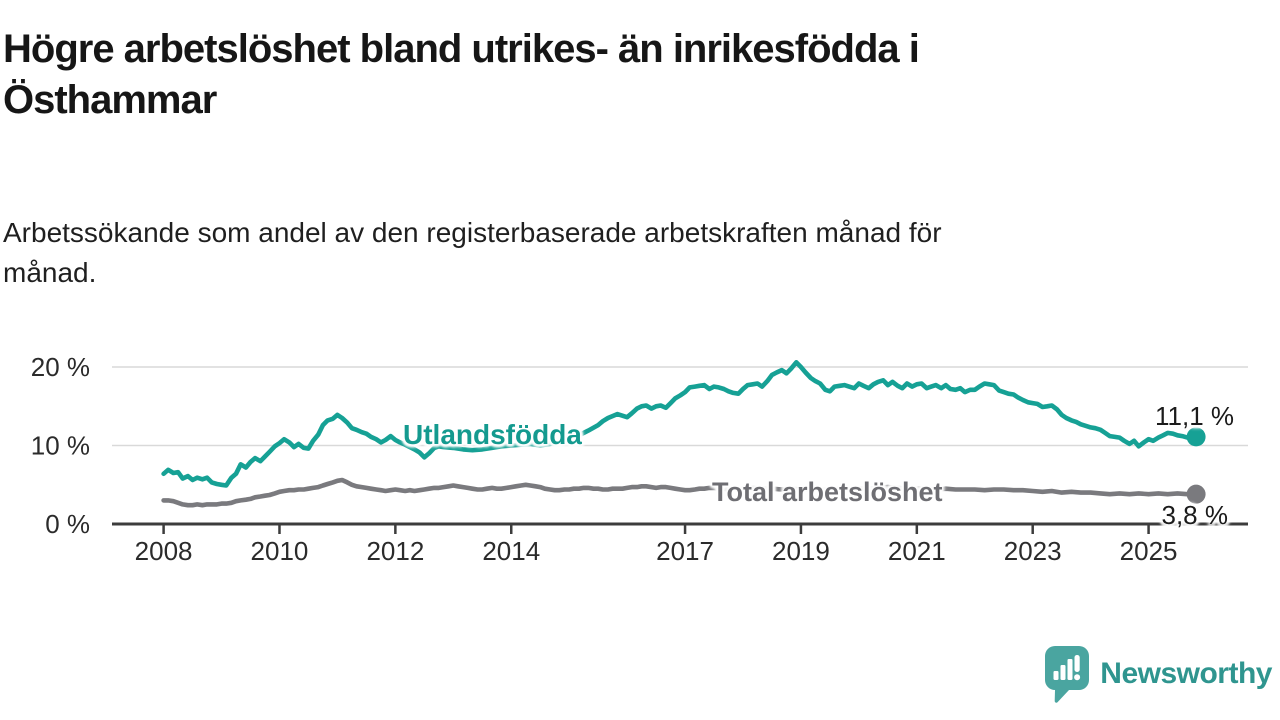  What do you see at coordinates (511, 551) in the screenshot?
I see `x-tick-label-2014: 2014` at bounding box center [511, 551].